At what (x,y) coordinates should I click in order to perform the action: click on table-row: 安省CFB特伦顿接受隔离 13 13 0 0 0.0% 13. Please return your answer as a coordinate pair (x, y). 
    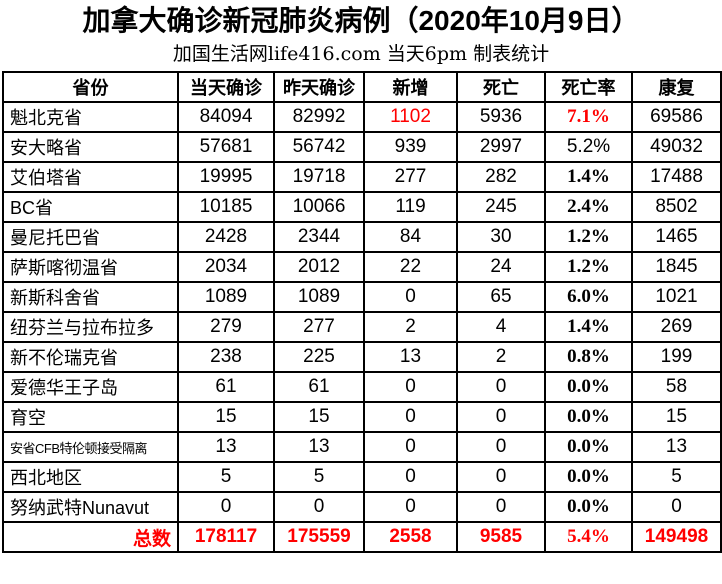
    Looking at the image, I should click on (362, 447).